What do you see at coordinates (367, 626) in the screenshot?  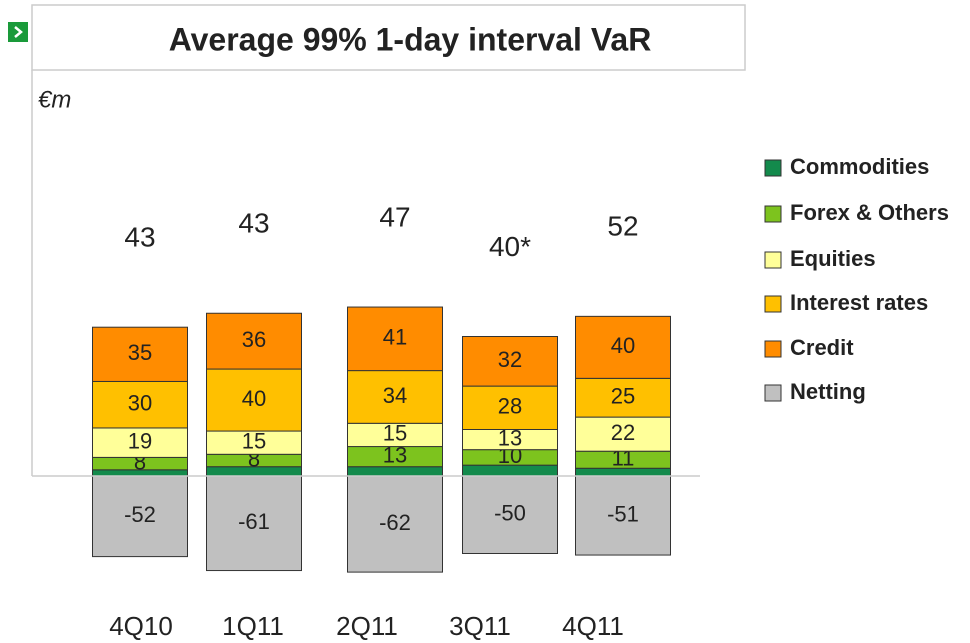 I see `x-tick-label: 2Q11` at bounding box center [367, 626].